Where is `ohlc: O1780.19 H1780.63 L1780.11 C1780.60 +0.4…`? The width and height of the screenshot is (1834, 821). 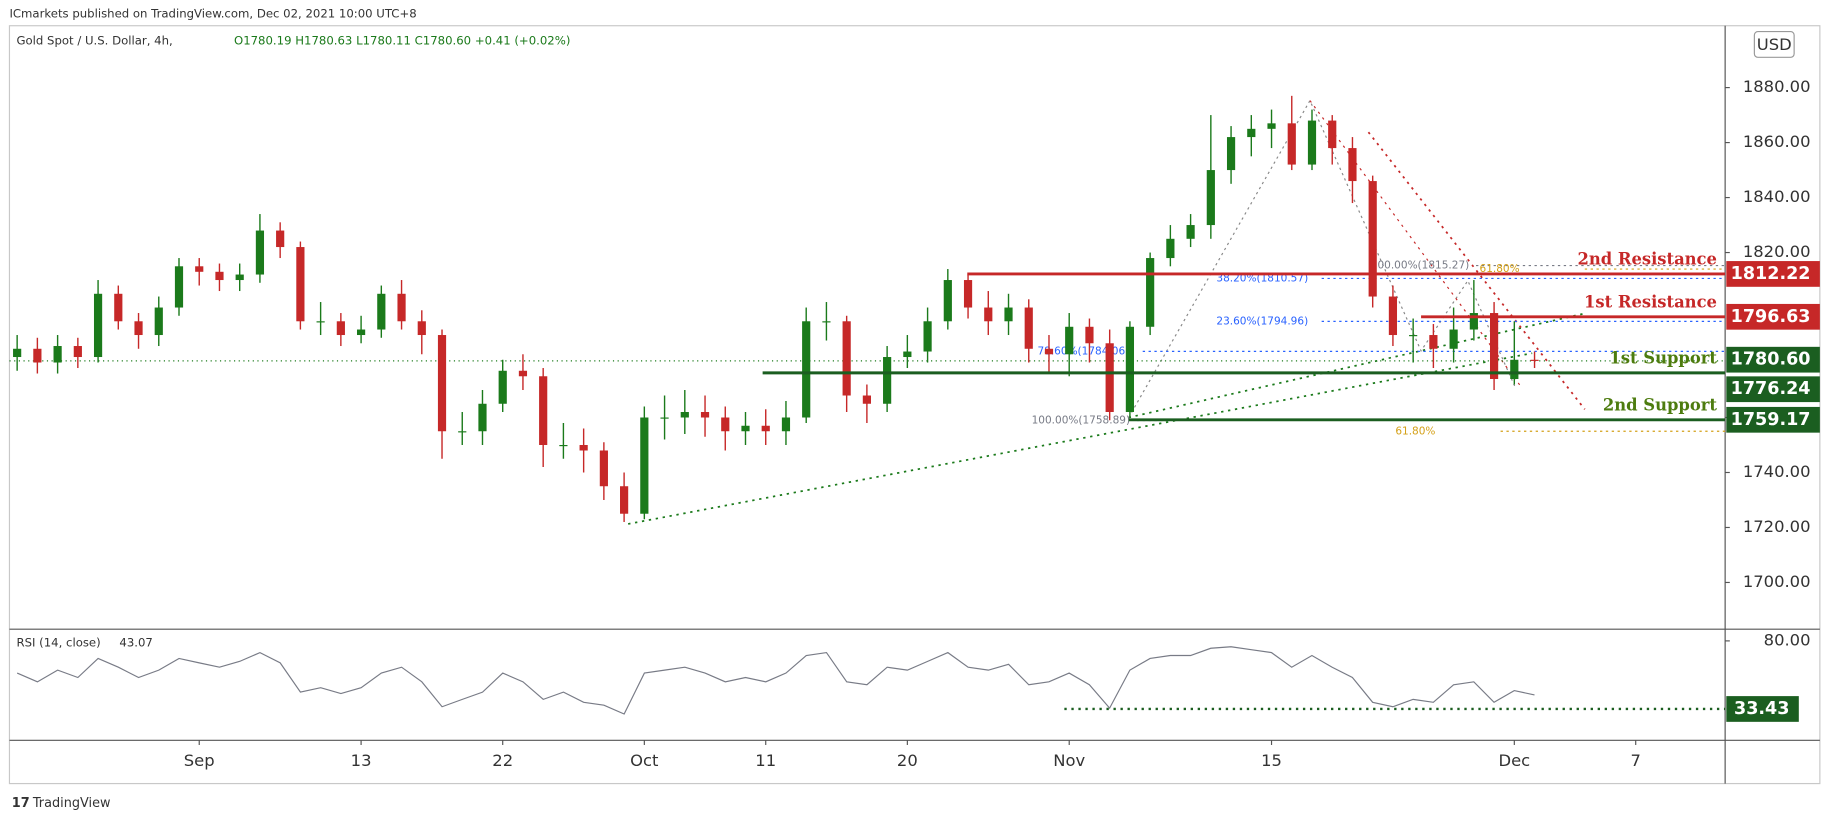 ohlc: O1780.19 H1780.63 L1780.11 C1780.60 +0.4… is located at coordinates (402, 40).